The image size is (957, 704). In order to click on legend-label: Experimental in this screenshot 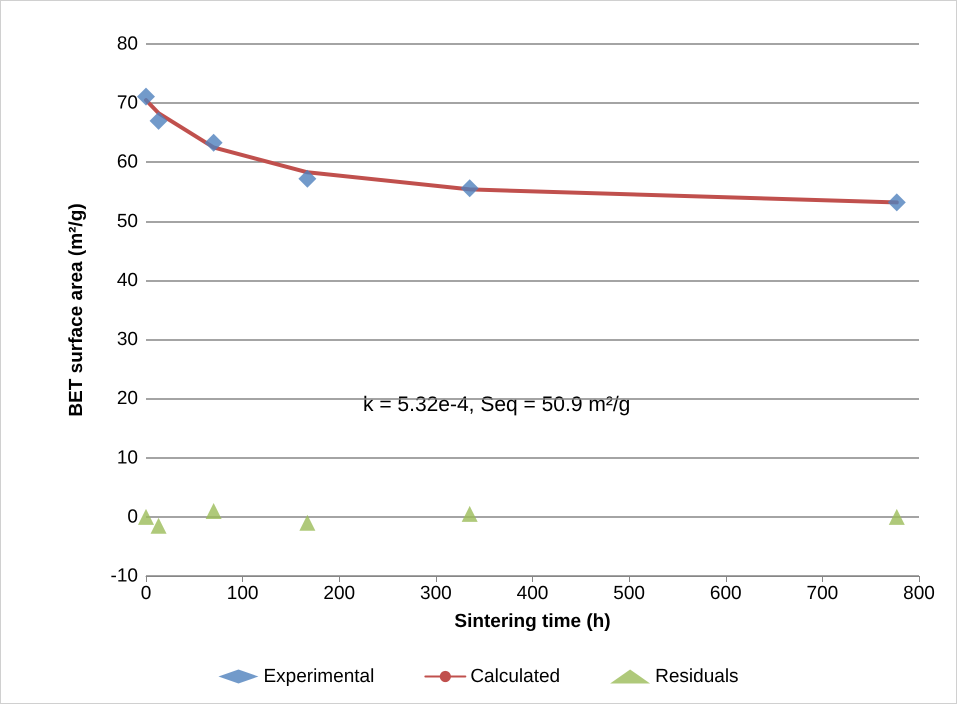, I will do `click(318, 676)`.